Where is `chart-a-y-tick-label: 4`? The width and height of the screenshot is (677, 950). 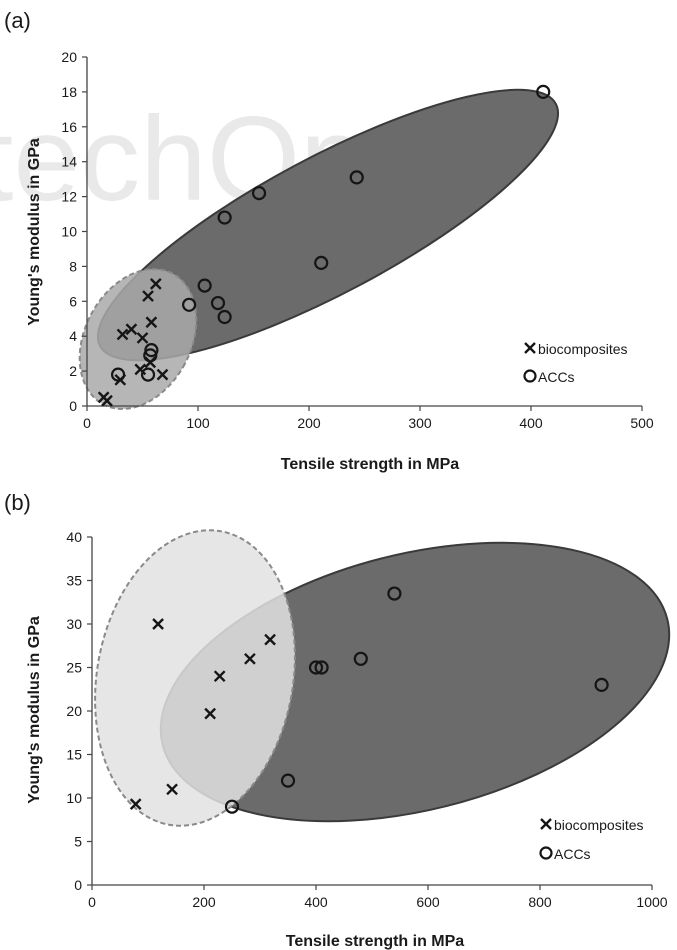
chart-a-y-tick-label: 4 is located at coordinates (73, 336).